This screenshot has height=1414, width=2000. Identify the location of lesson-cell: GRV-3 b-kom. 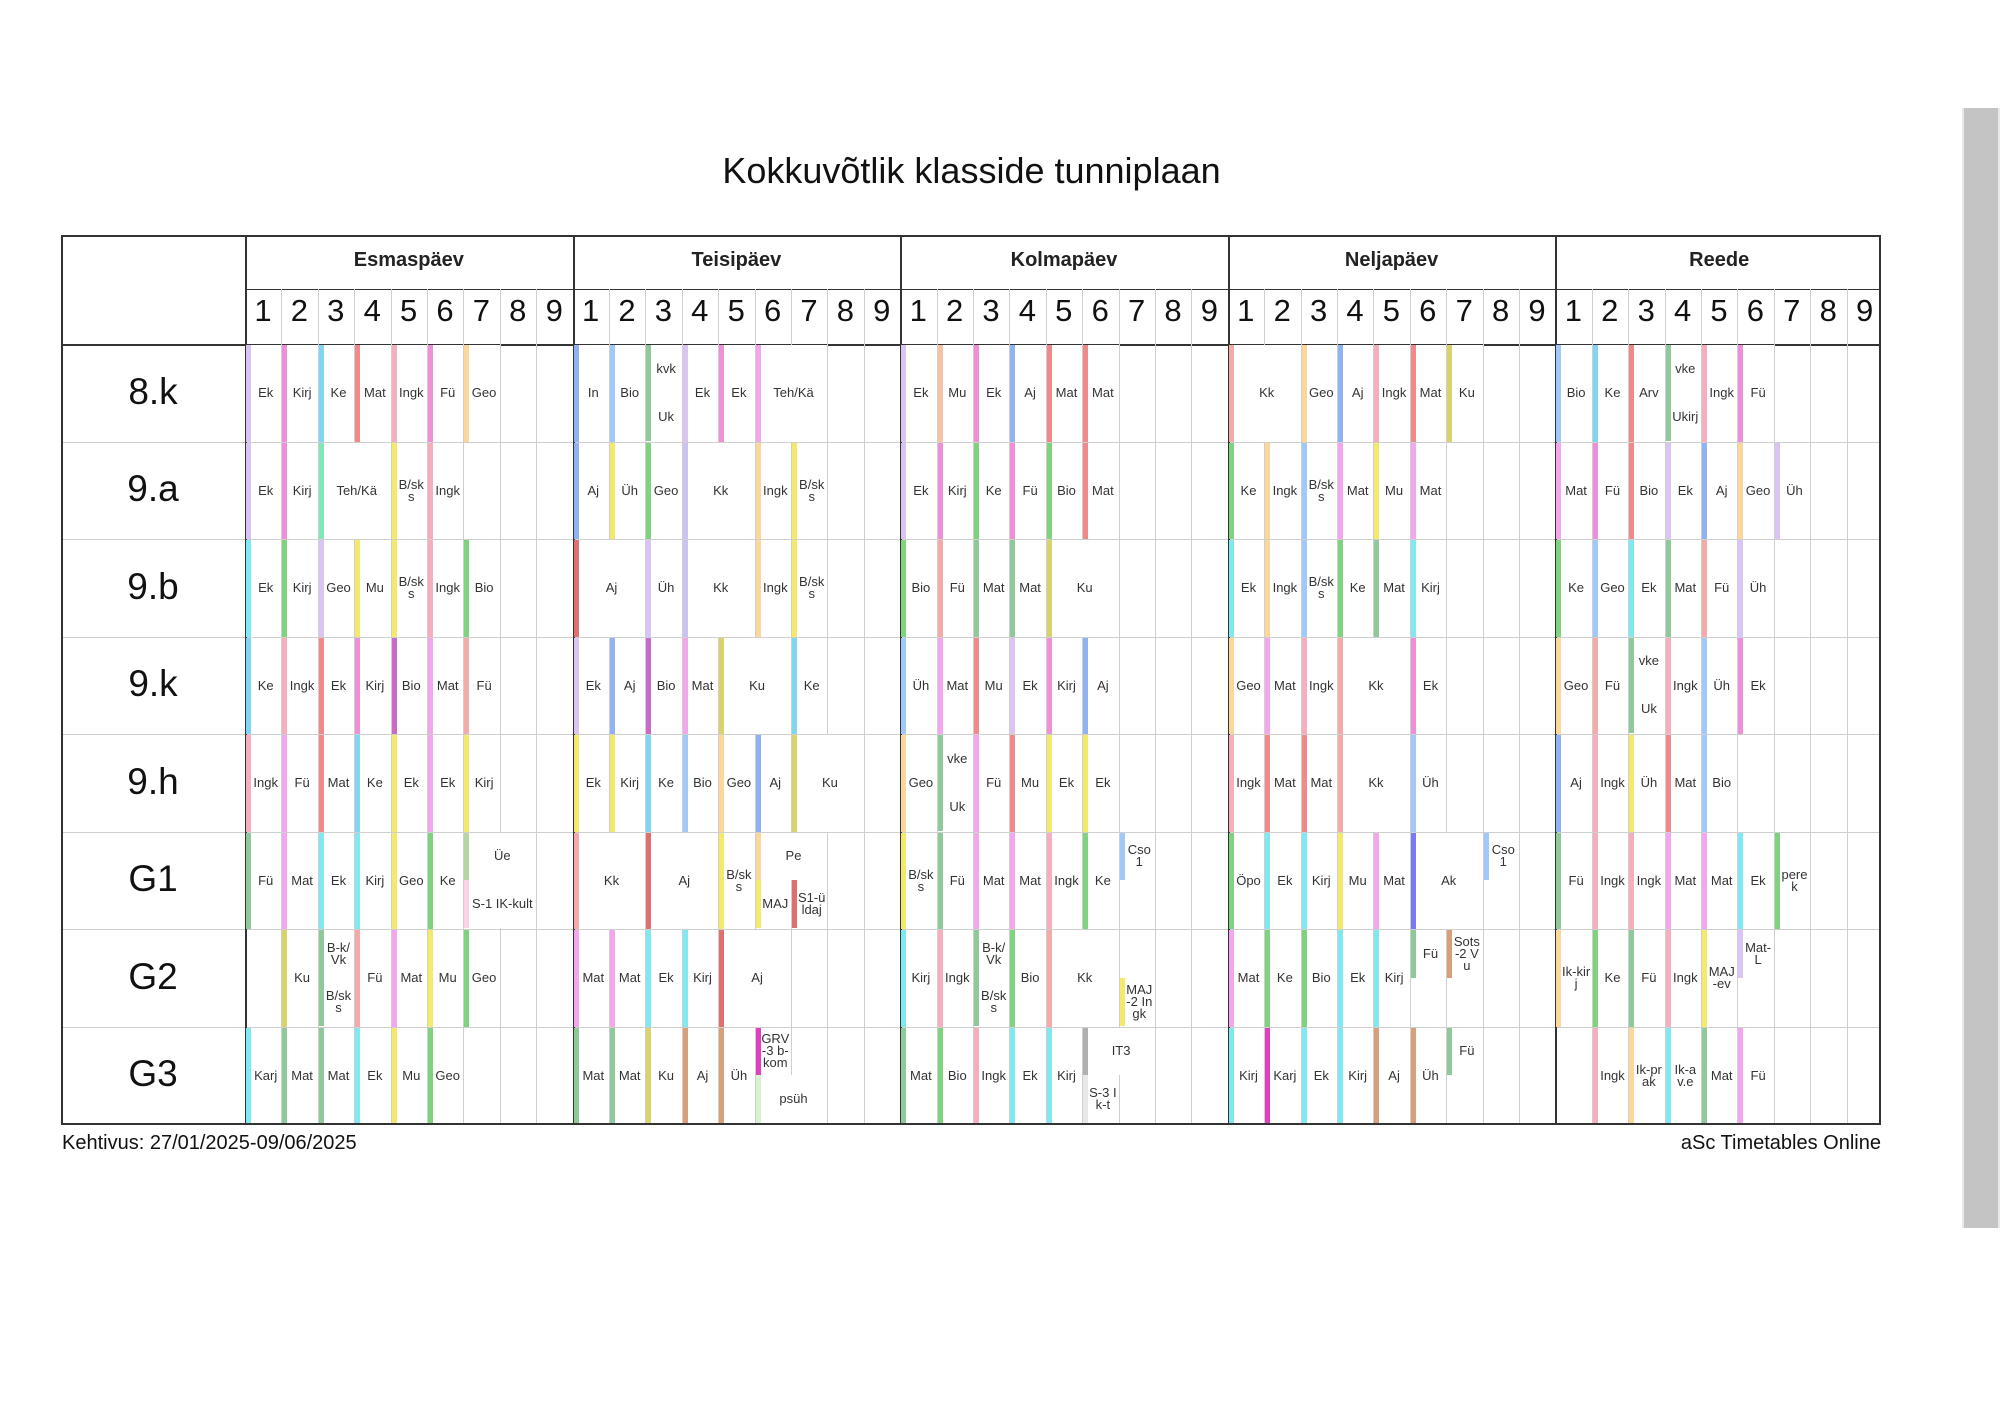
(773, 1051).